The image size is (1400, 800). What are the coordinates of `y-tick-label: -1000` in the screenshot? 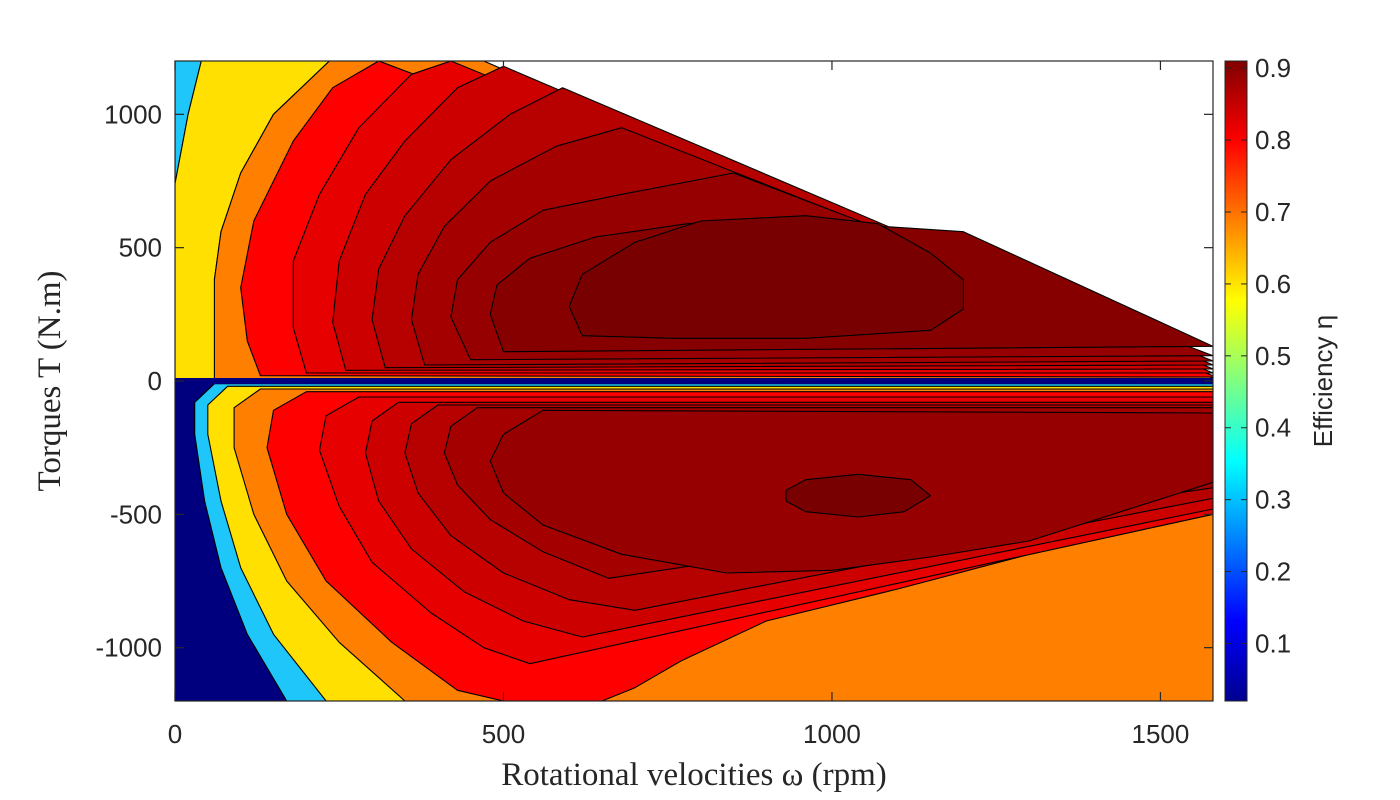 It's located at (129, 648).